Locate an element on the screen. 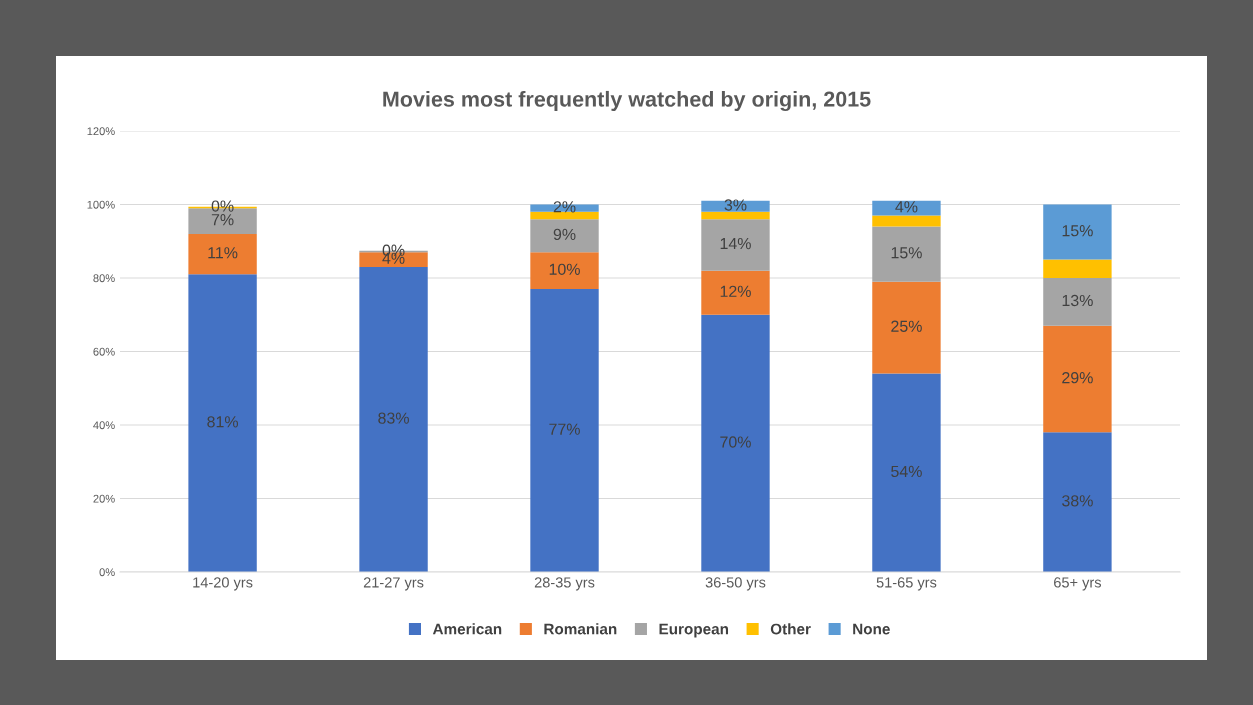 Image resolution: width=1253 pixels, height=705 pixels. data-label: 10% is located at coordinates (564, 269).